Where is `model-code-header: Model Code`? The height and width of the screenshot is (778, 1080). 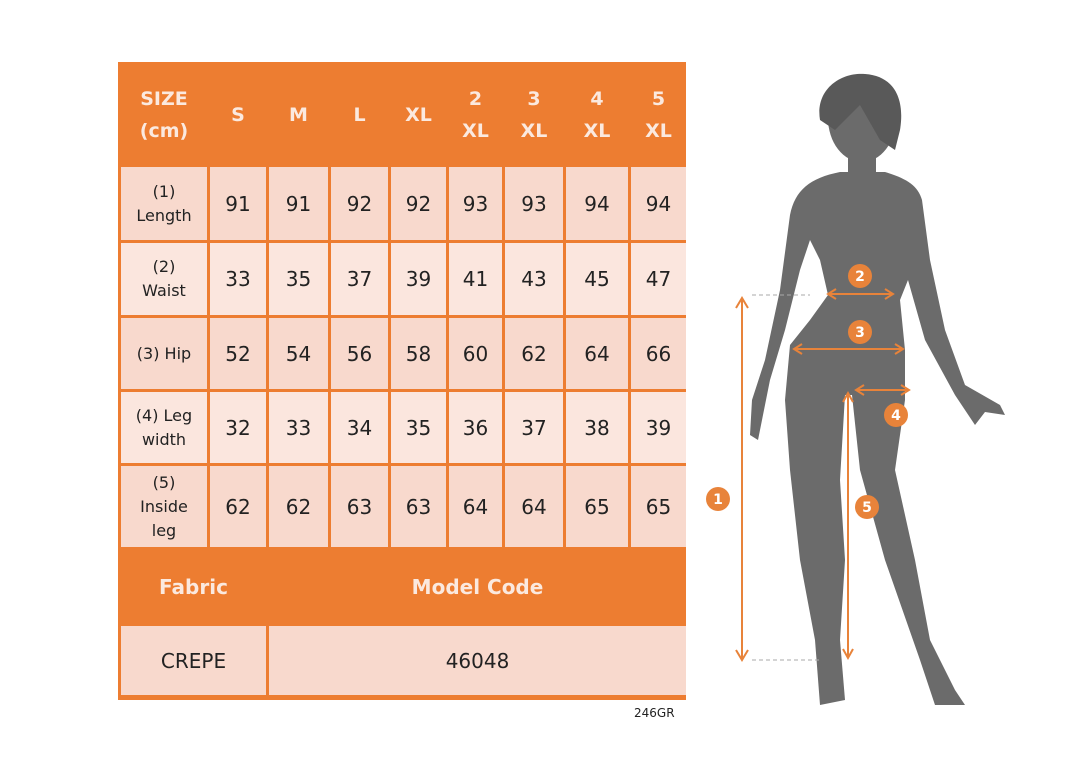 model-code-header: Model Code is located at coordinates (477, 586).